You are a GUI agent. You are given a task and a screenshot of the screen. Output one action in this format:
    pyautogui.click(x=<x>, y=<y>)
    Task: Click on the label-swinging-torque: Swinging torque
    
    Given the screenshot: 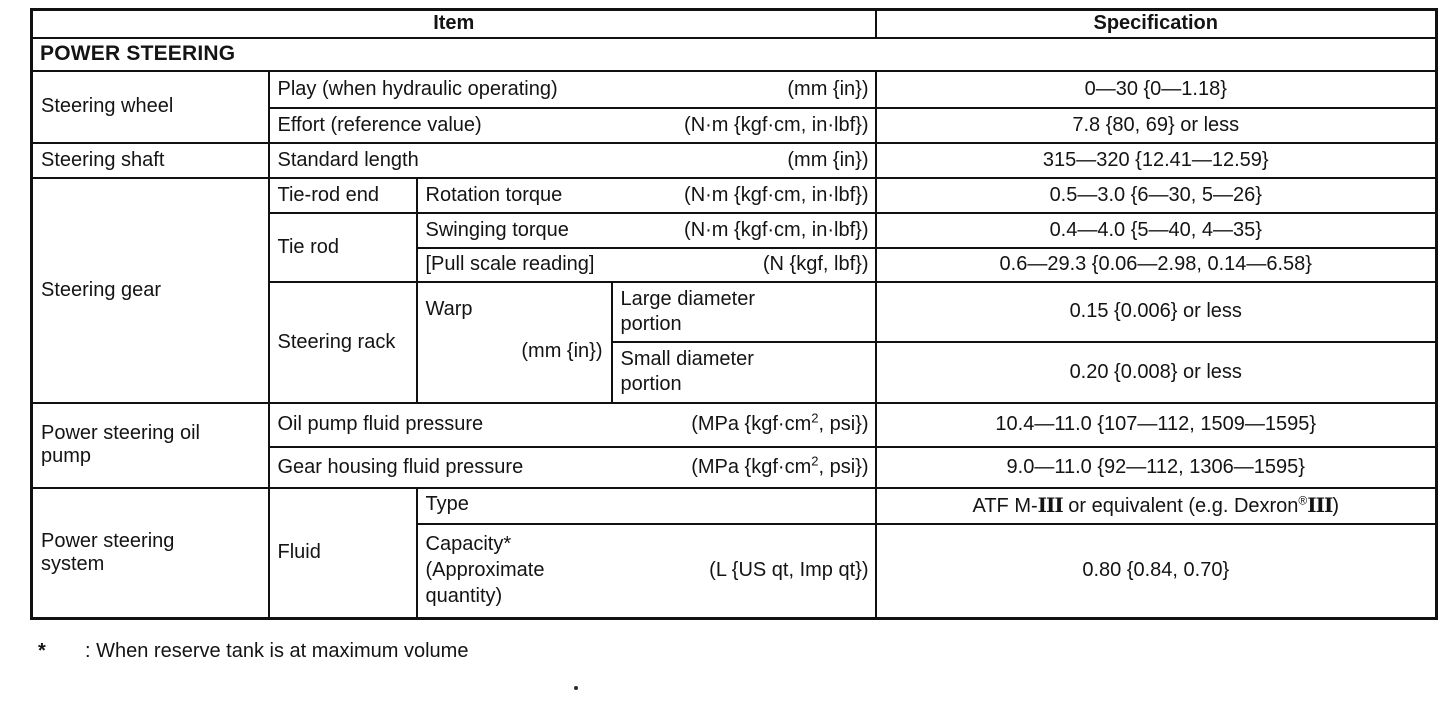 What is the action you would take?
    pyautogui.click(x=497, y=229)
    